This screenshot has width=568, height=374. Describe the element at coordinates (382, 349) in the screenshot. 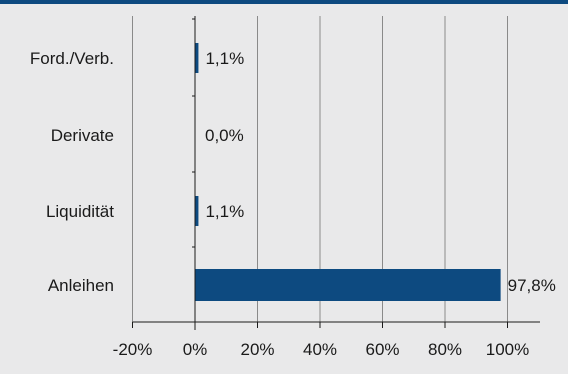

I see `x-tick-label: 60%` at that location.